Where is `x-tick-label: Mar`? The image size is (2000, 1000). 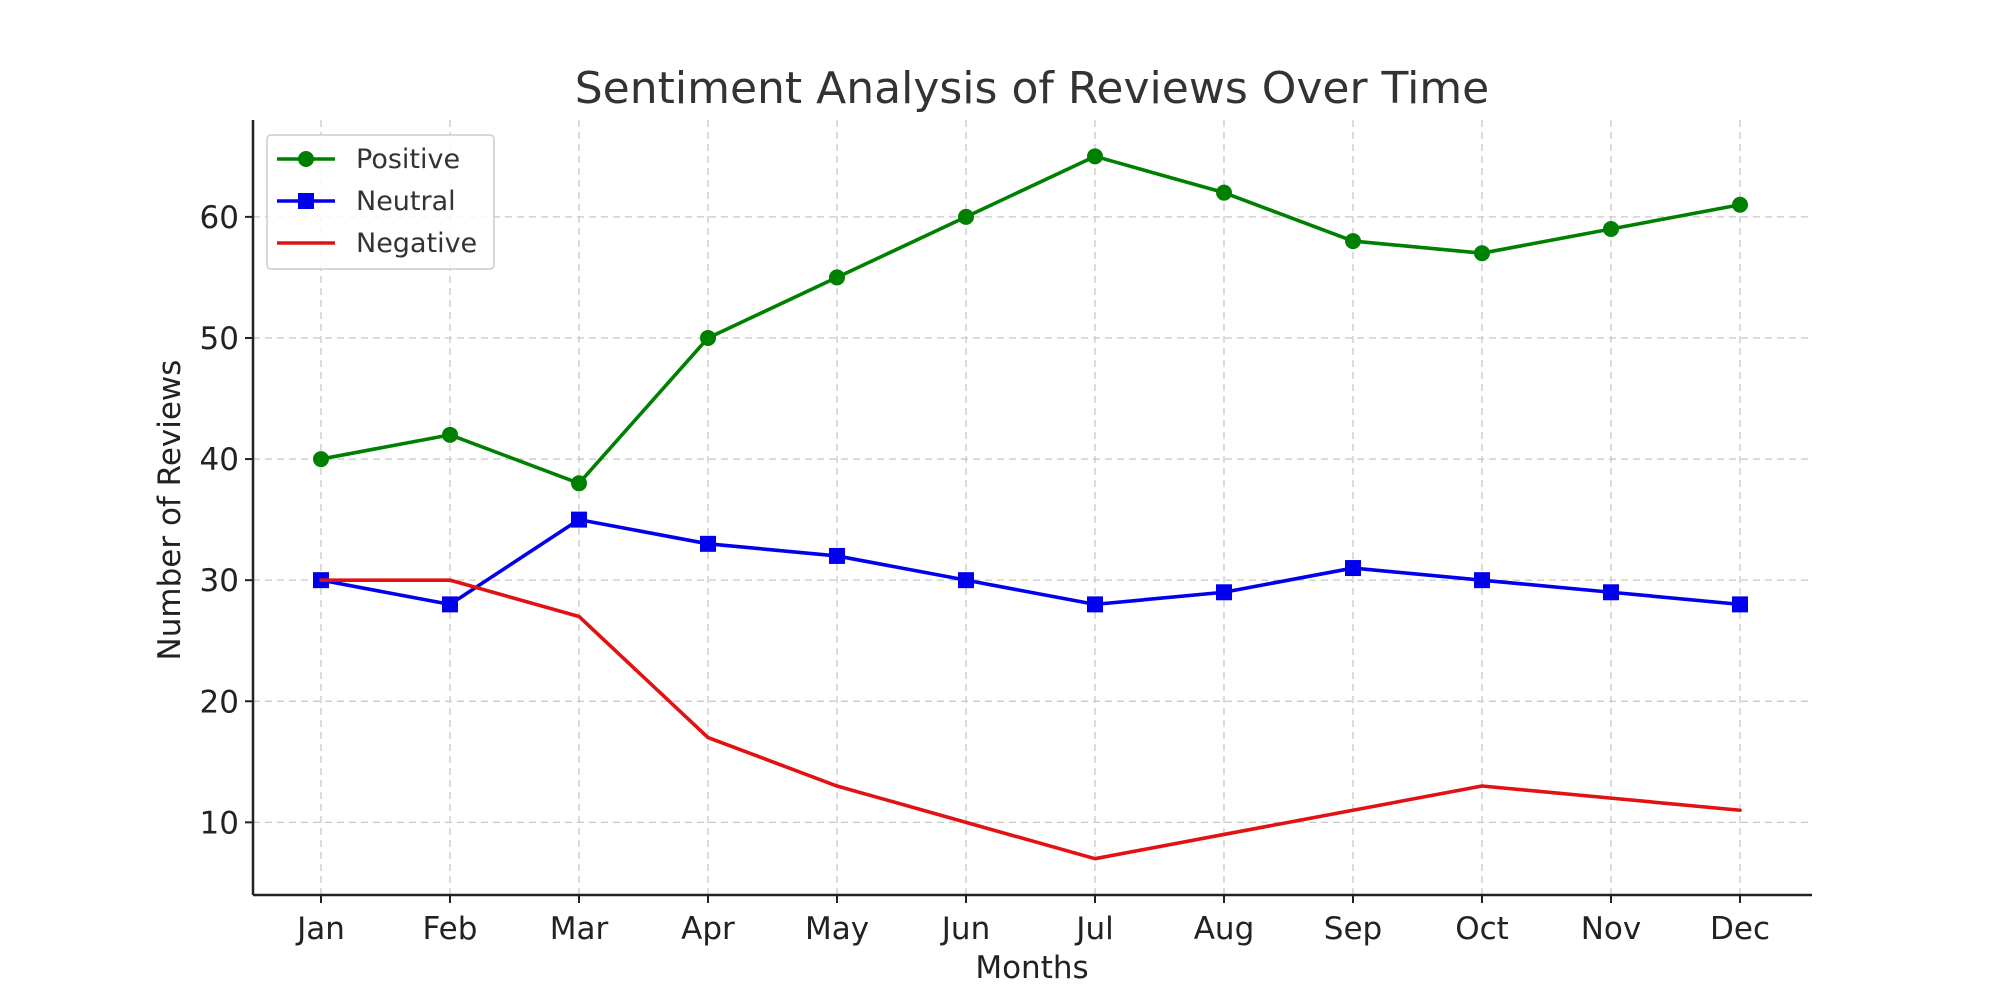
x-tick-label: Mar is located at coordinates (579, 929).